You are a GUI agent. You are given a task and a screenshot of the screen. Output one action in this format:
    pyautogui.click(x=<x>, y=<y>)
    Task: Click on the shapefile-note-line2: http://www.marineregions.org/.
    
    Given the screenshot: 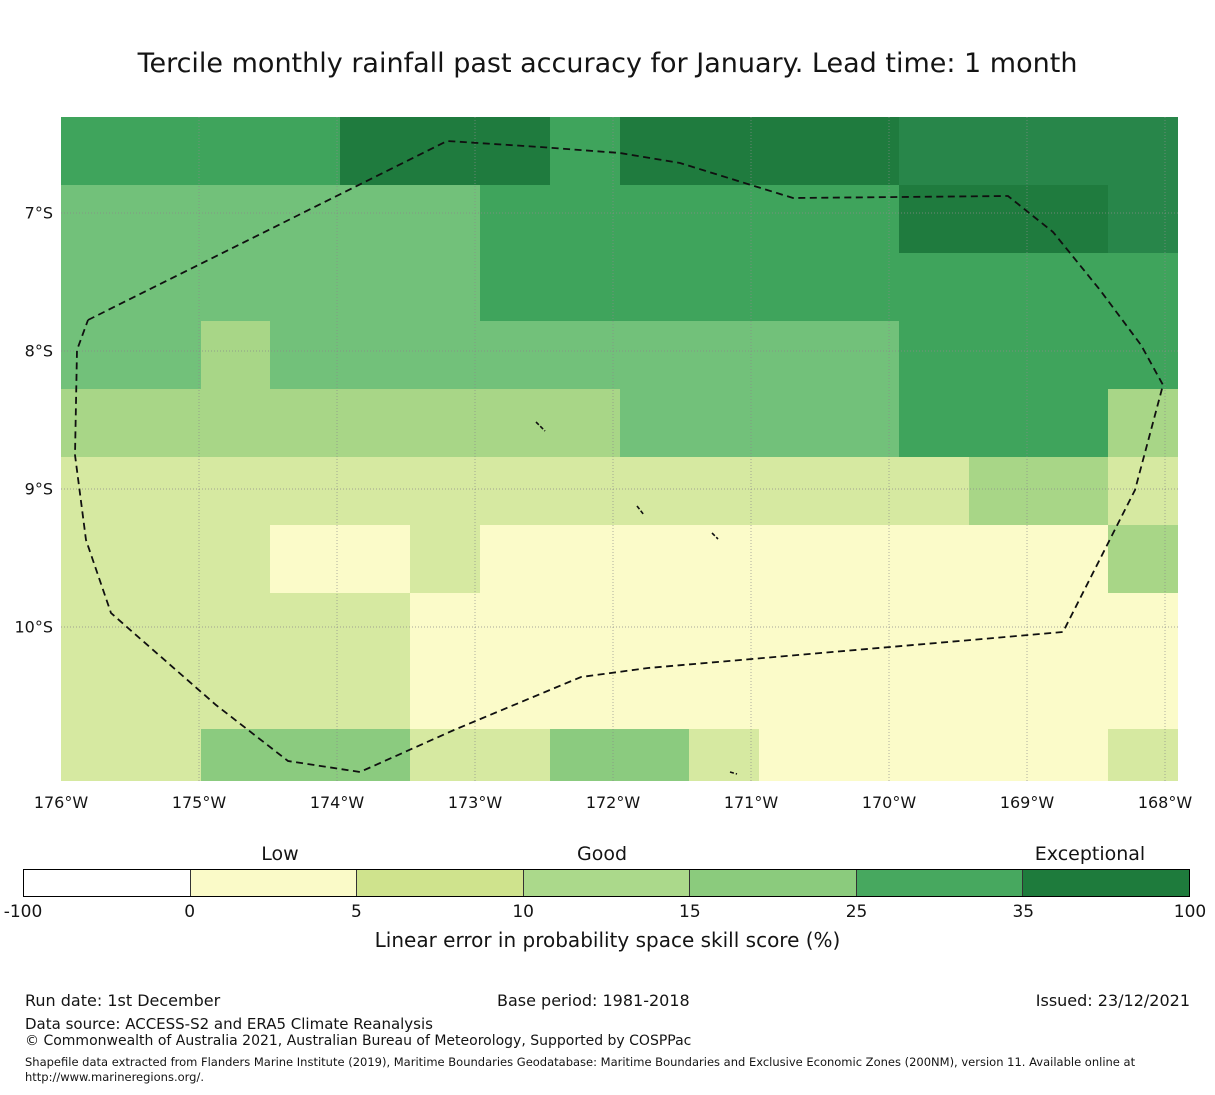 What is the action you would take?
    pyautogui.click(x=114, y=1077)
    